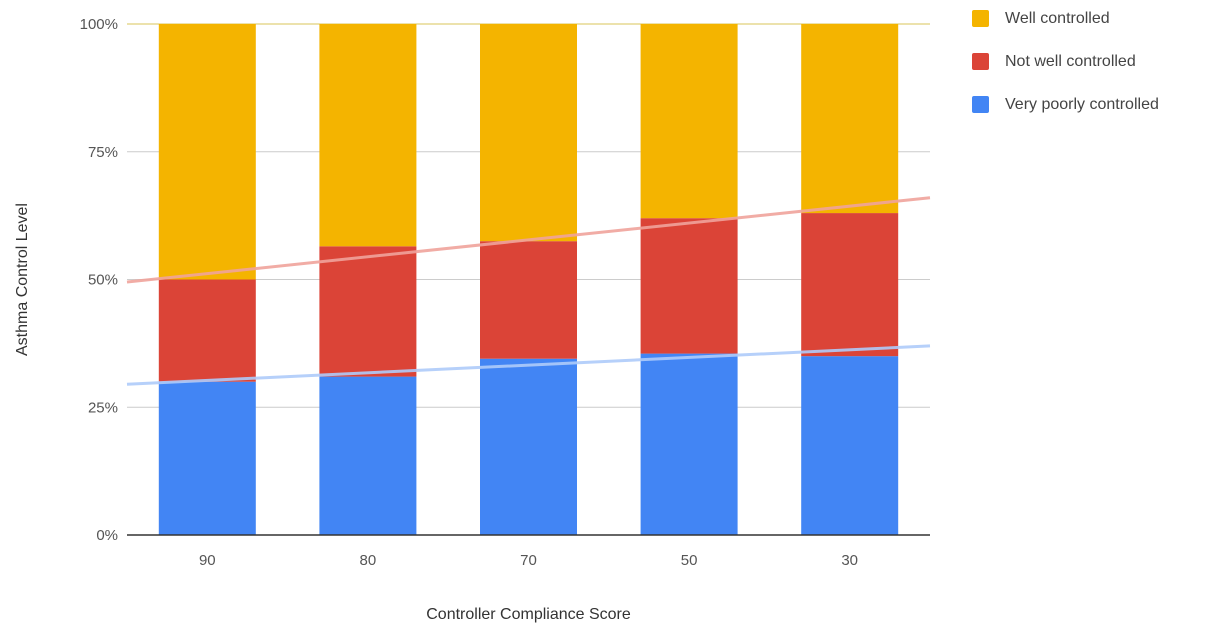 The height and width of the screenshot is (627, 1213). What do you see at coordinates (22, 279) in the screenshot?
I see `y-axis-title: Asthma Control Level` at bounding box center [22, 279].